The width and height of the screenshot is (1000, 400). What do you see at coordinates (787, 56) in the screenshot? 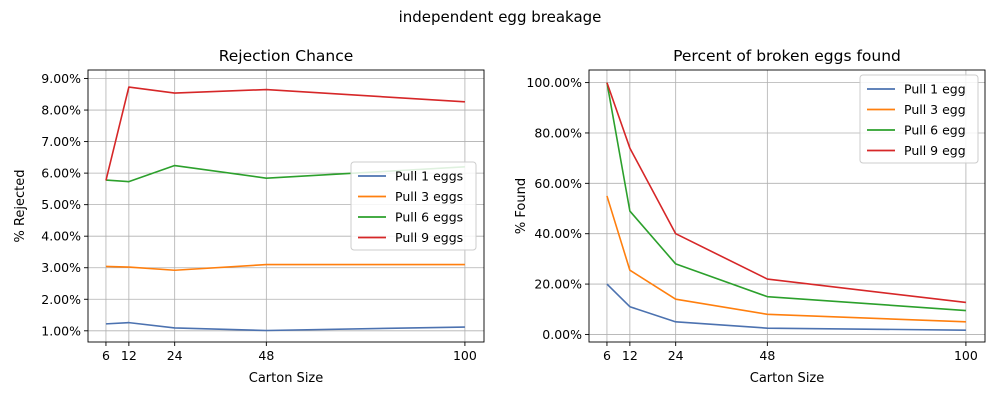
I see `chart-title: Percent of broken eggs found` at bounding box center [787, 56].